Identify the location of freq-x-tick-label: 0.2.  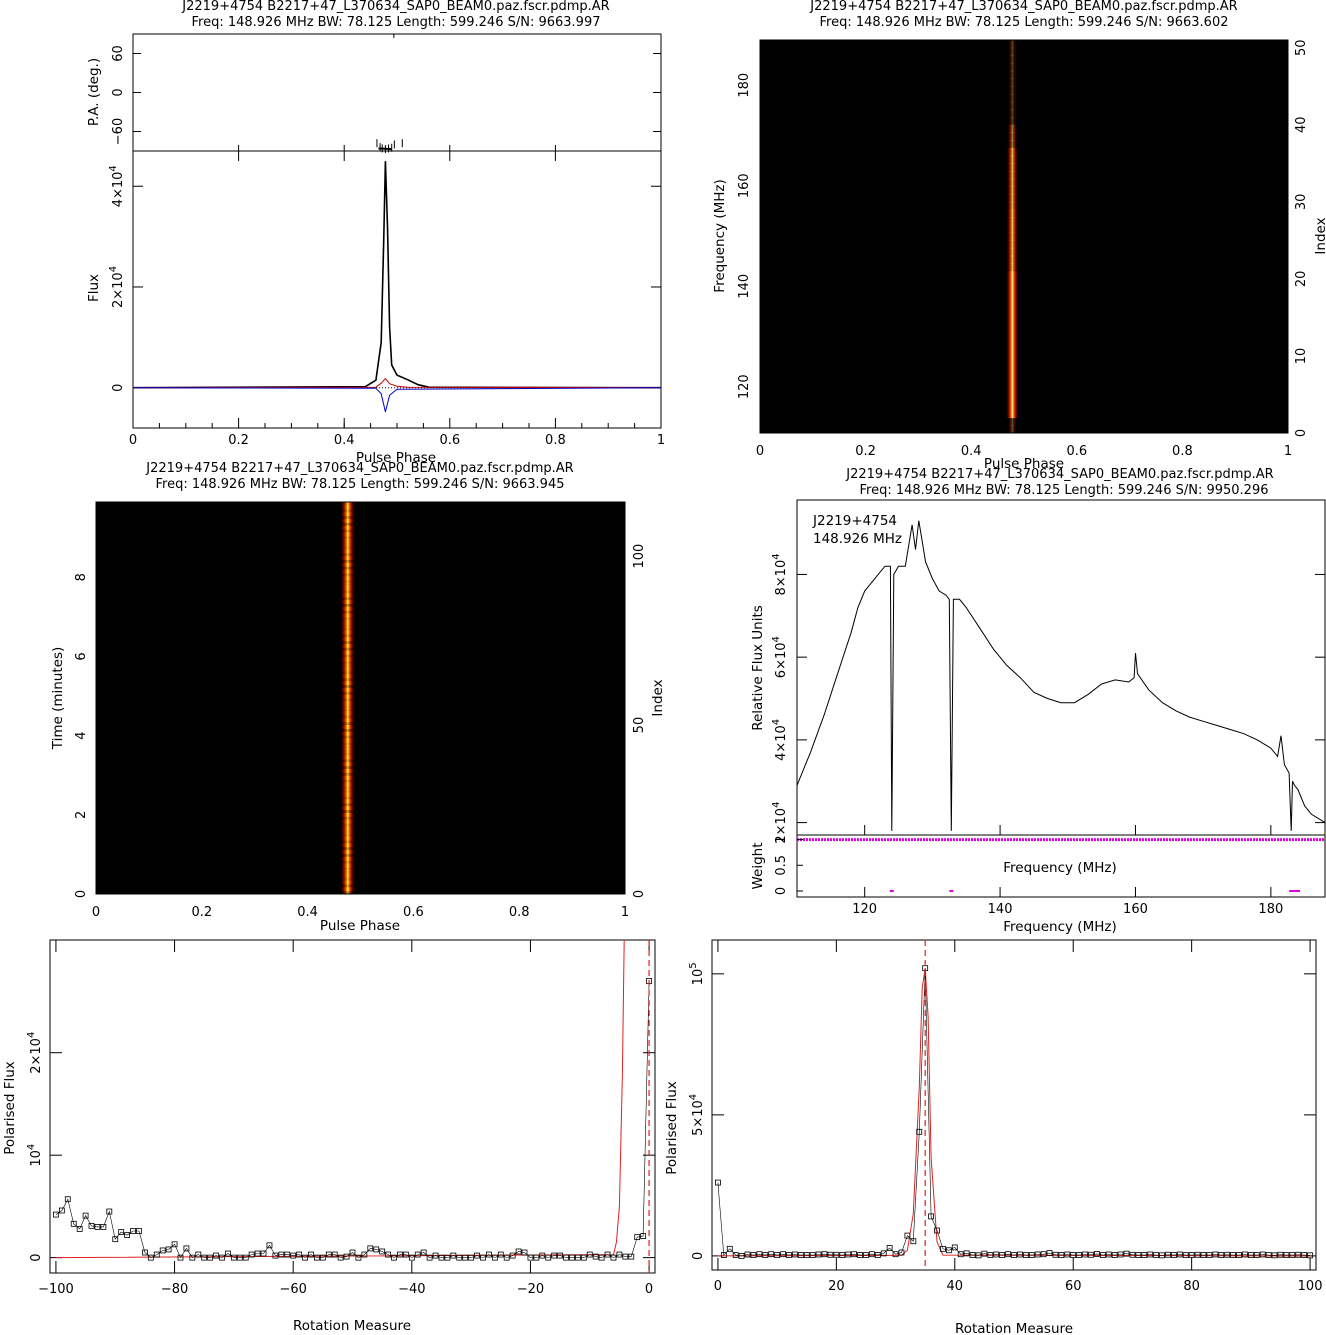
(865, 451).